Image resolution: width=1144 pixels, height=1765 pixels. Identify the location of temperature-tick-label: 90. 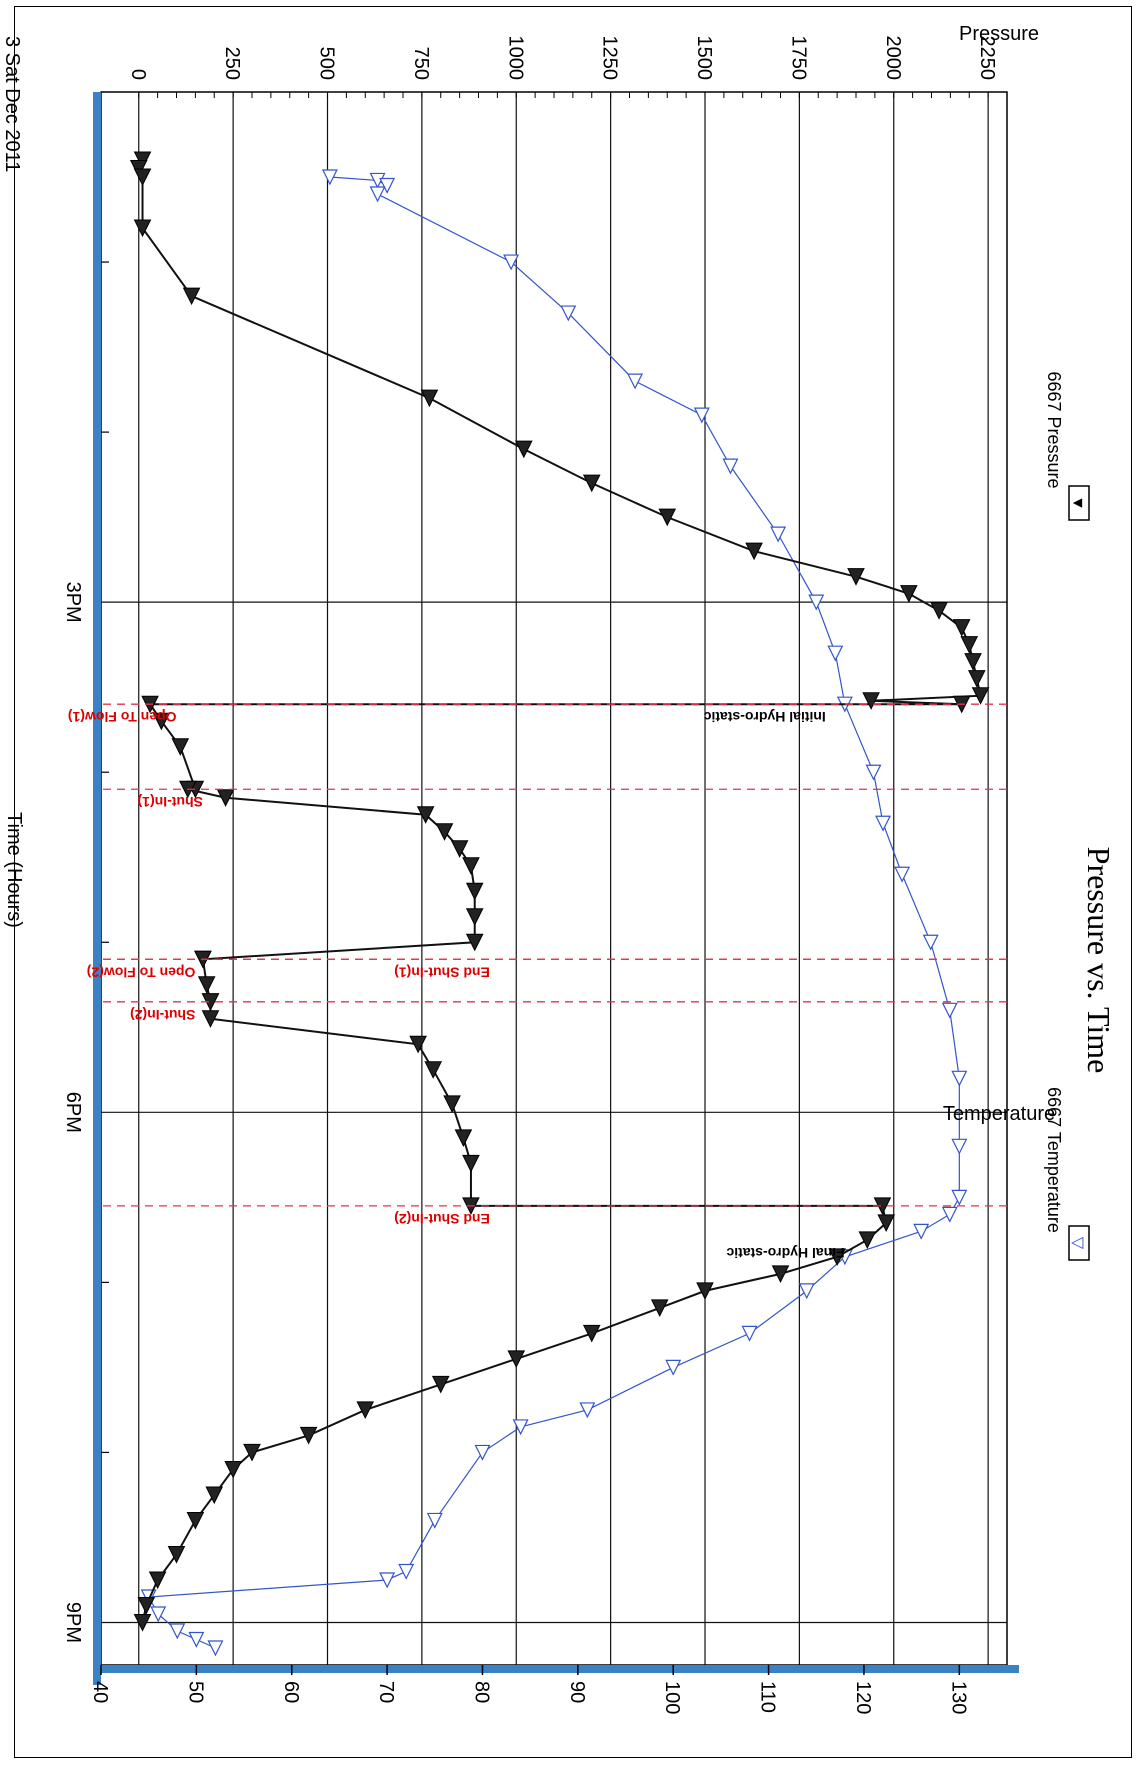
(577, 1692).